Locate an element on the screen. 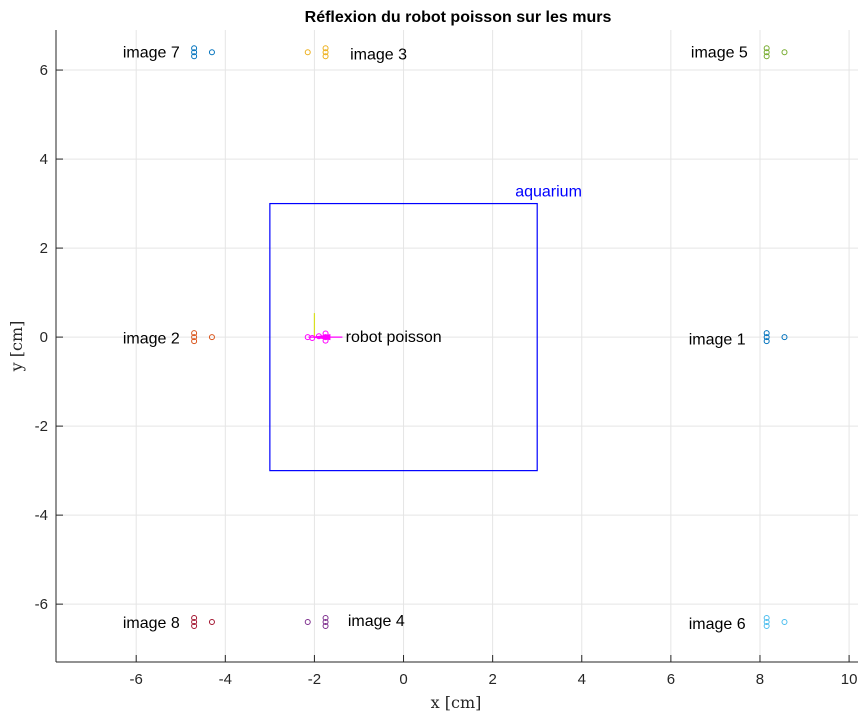 The height and width of the screenshot is (712, 866). y-tick-label: 0 is located at coordinates (44, 337).